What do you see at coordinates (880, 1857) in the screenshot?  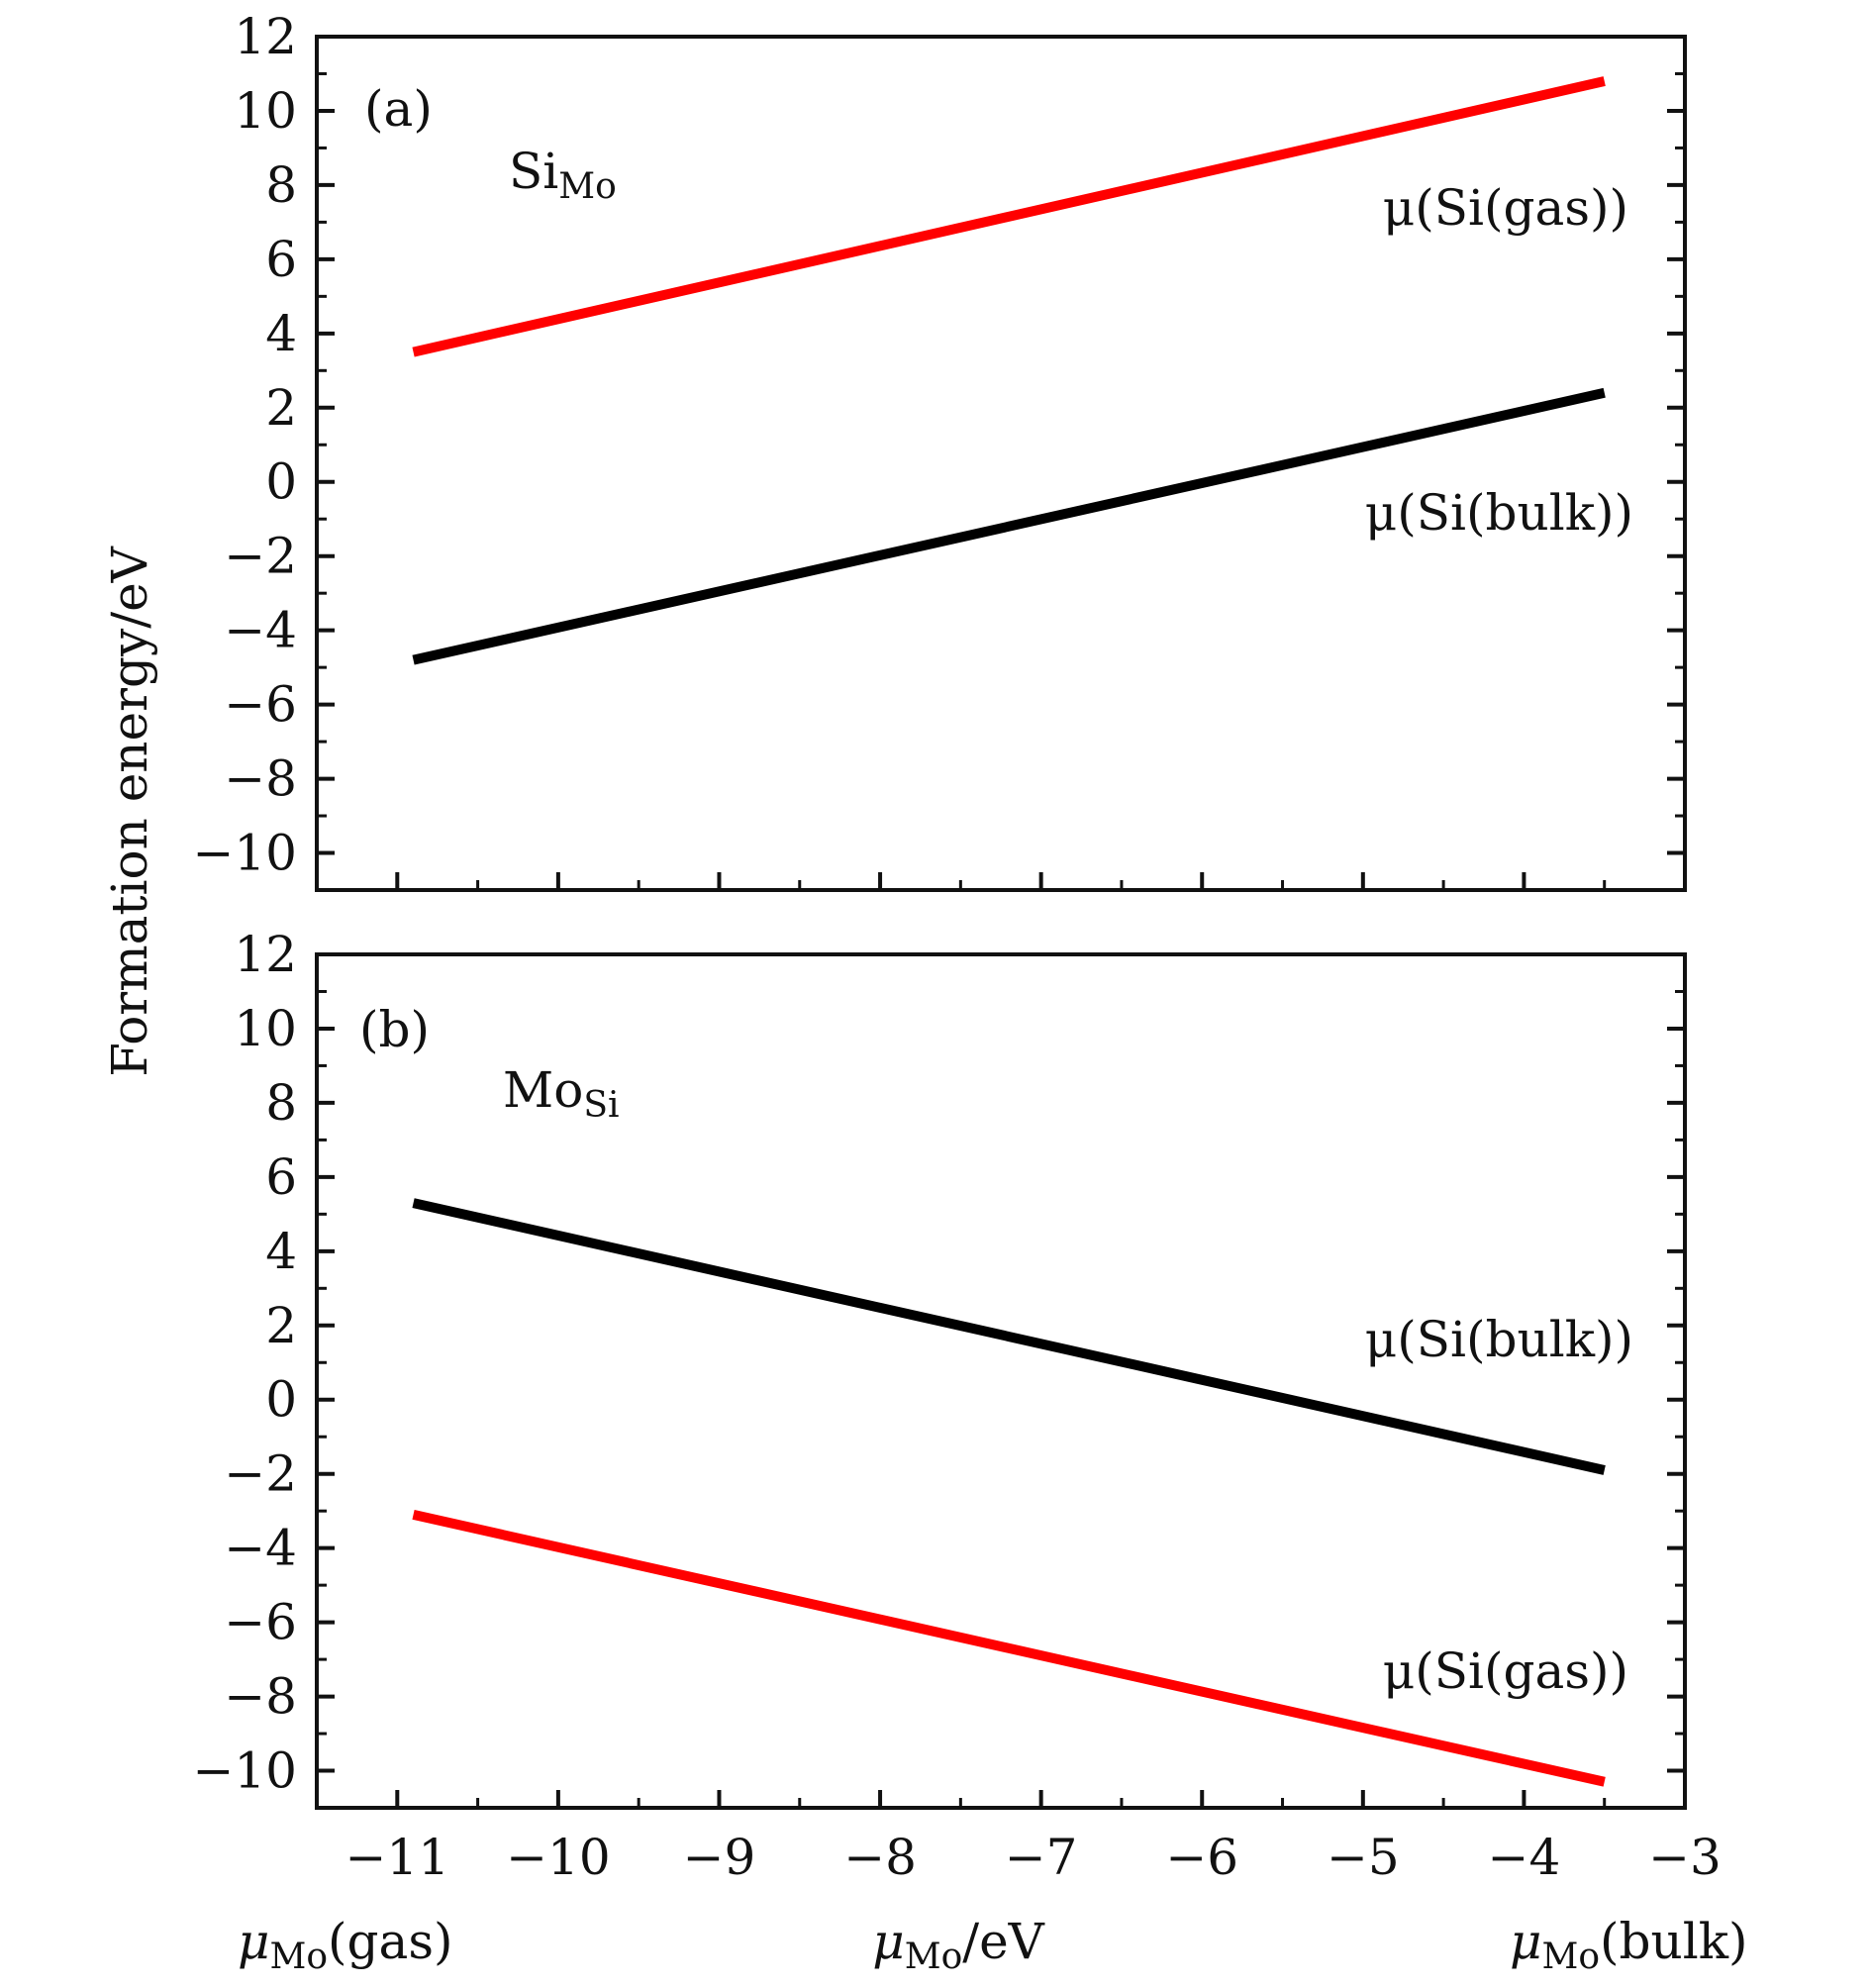 I see `x-tick-label: −8` at bounding box center [880, 1857].